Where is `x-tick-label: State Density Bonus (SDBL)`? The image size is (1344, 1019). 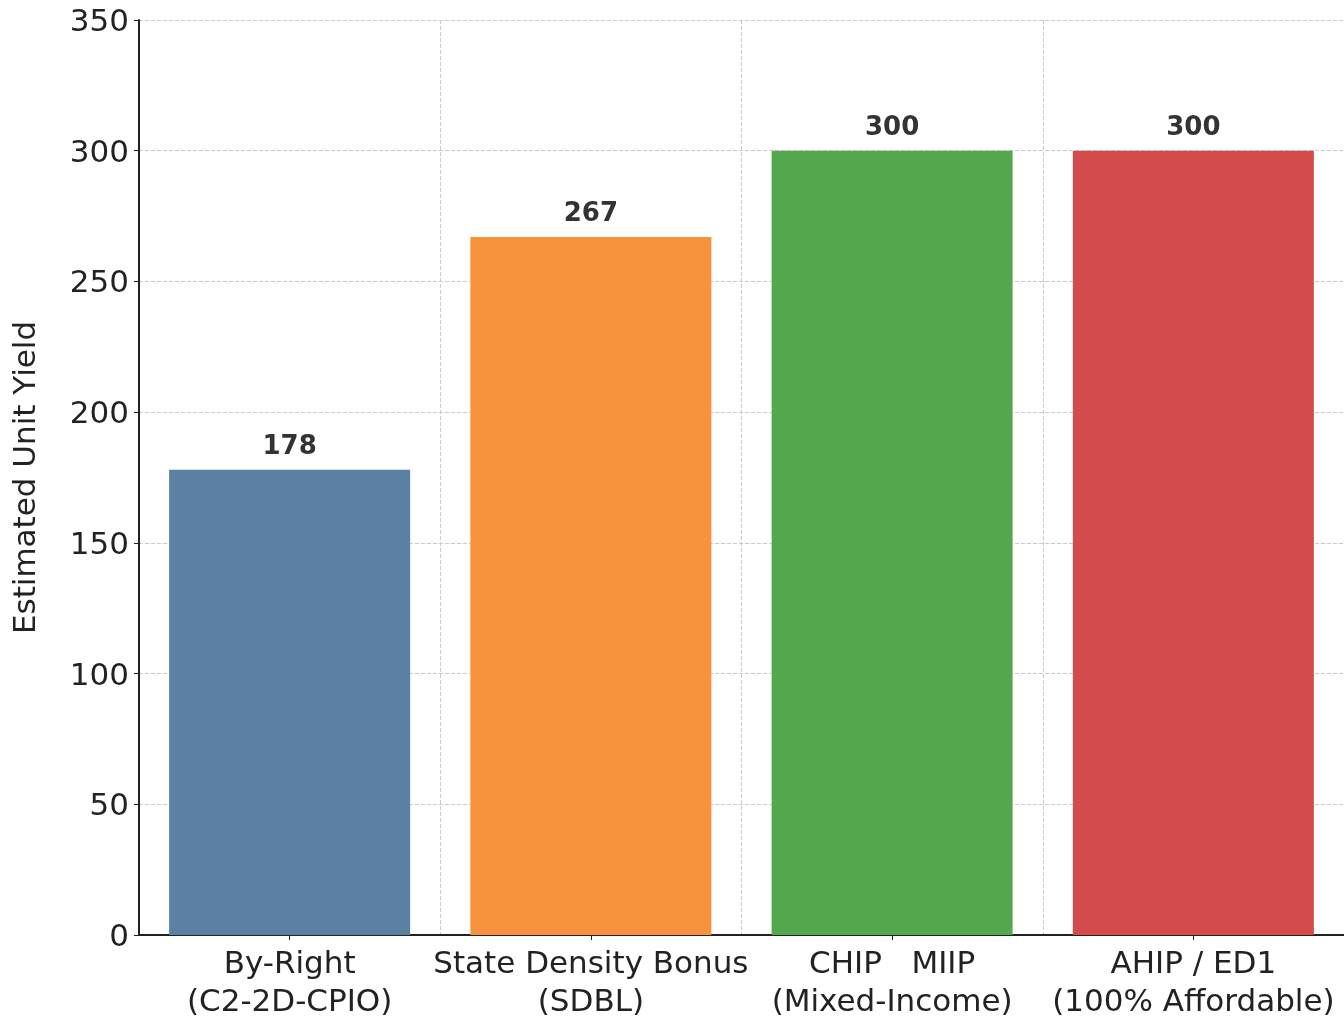
x-tick-label: State Density Bonus (SDBL) is located at coordinates (591, 981).